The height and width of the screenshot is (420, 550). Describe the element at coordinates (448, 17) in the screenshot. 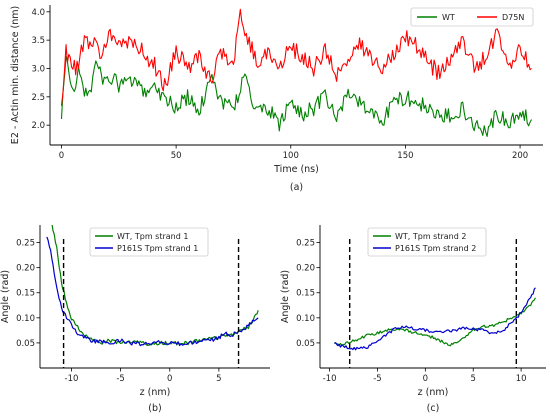

I see `legend-label: WT` at that location.